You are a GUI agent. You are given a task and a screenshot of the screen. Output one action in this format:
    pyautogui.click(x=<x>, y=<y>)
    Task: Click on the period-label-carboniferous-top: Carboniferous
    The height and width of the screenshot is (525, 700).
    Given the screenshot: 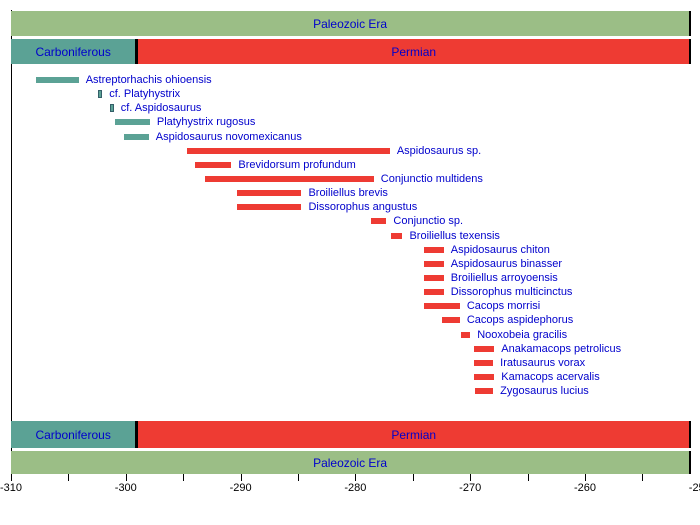 What is the action you would take?
    pyautogui.click(x=73, y=51)
    